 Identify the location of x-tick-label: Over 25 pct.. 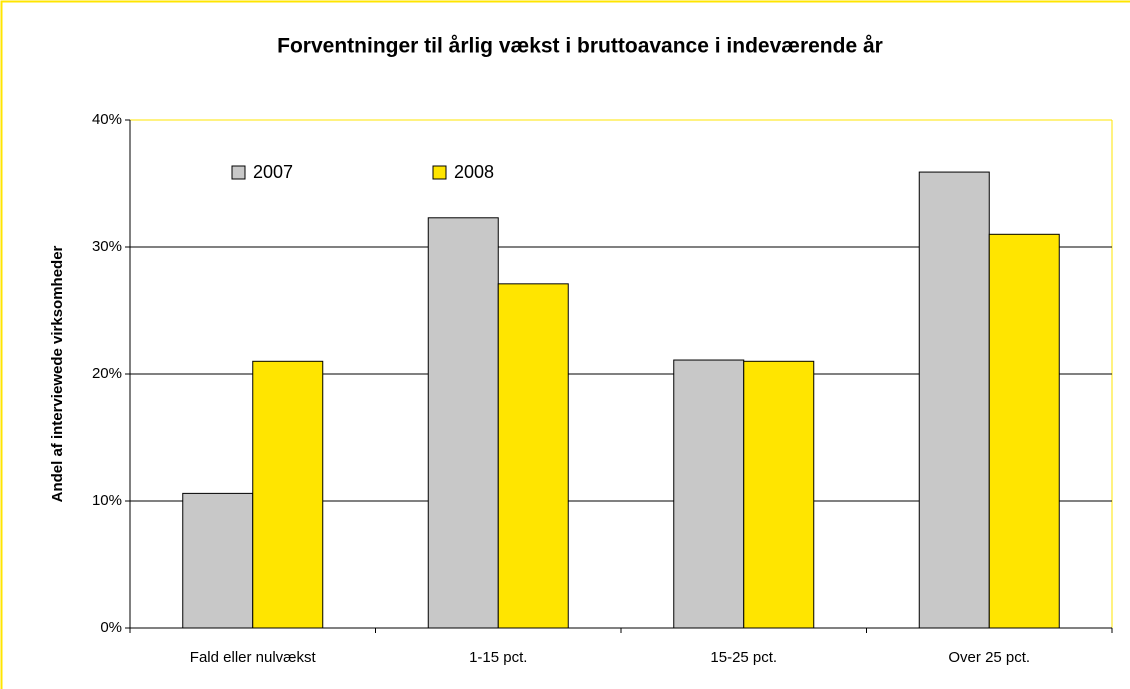
(989, 657).